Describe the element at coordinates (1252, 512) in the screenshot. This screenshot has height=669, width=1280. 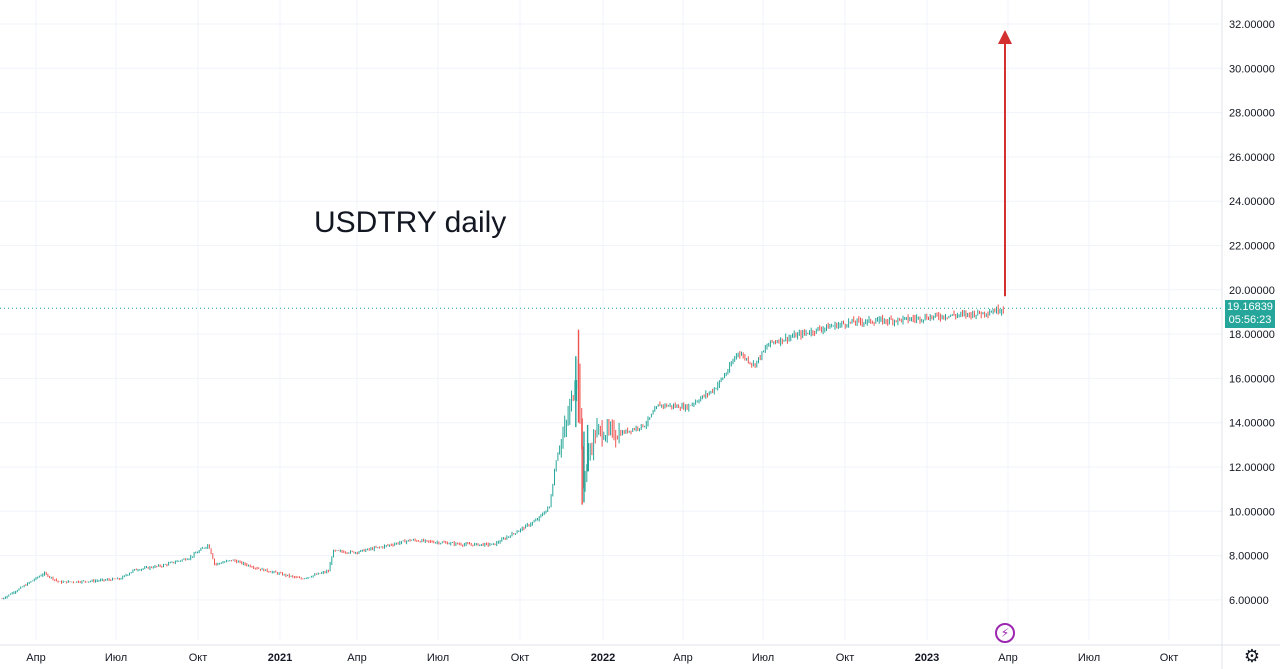
I see `y-tick-label: 10.00000` at that location.